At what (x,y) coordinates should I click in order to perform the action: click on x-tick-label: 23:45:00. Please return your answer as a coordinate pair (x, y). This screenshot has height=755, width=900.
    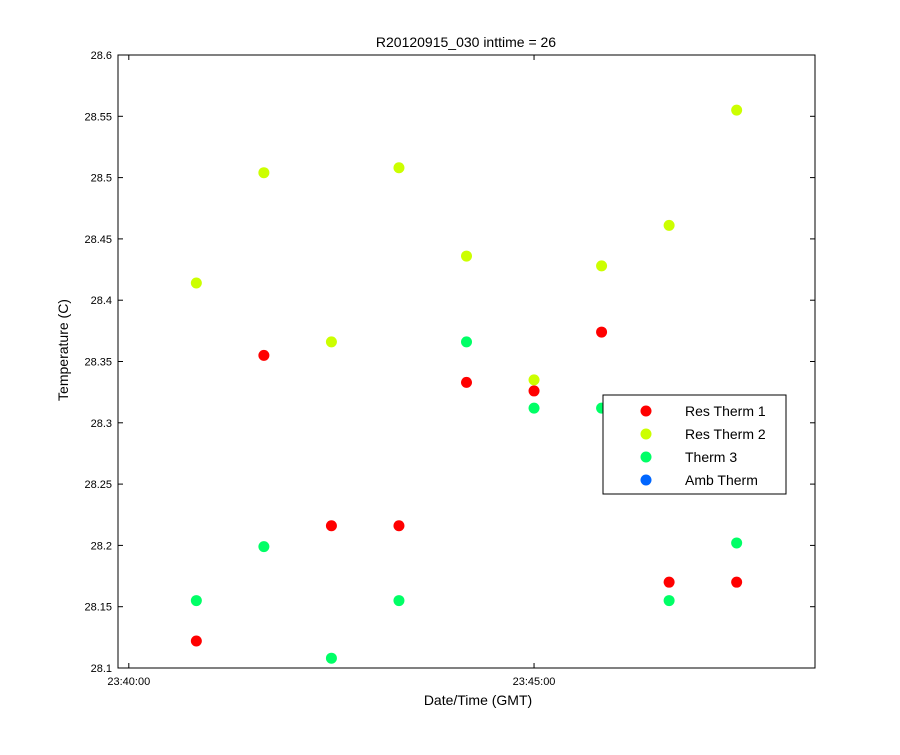
    Looking at the image, I should click on (534, 682).